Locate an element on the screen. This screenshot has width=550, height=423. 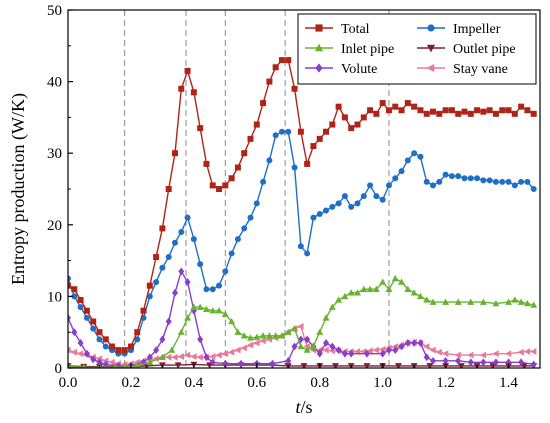
y-tick-label: 50 is located at coordinates (54, 11).